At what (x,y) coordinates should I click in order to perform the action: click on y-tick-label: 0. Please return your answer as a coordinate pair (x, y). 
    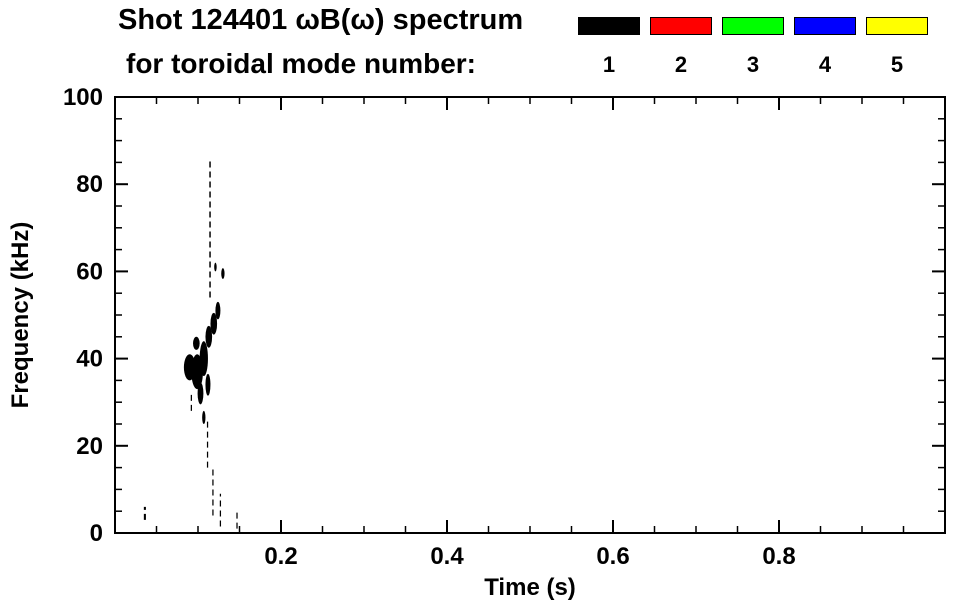
    Looking at the image, I should click on (96, 533).